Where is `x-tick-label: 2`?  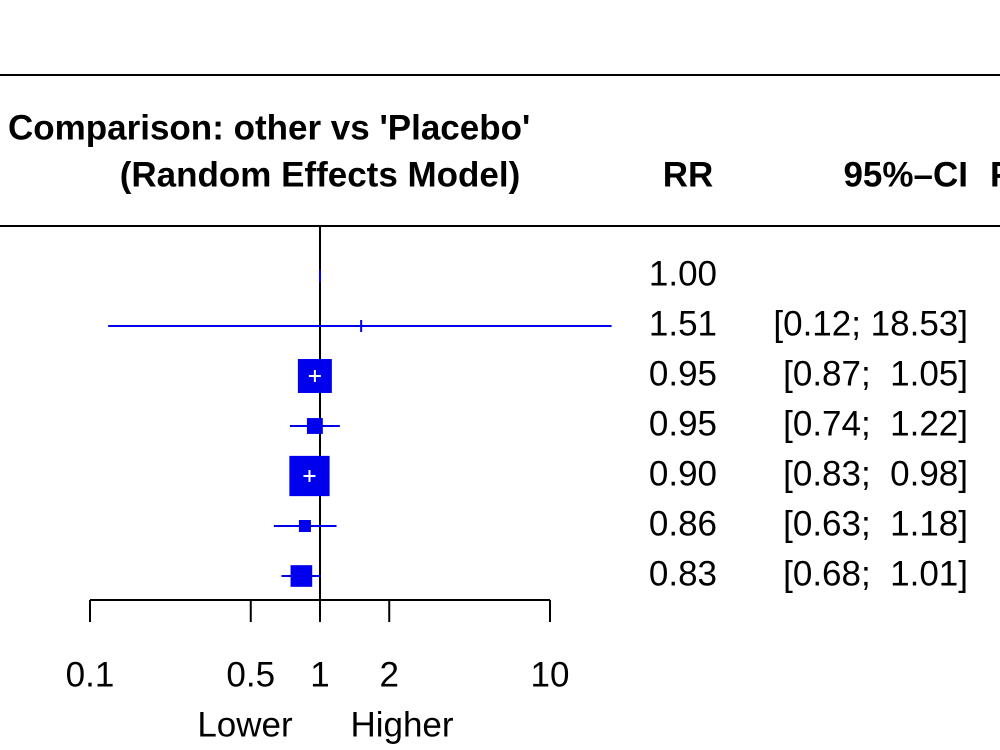 x-tick-label: 2 is located at coordinates (389, 674).